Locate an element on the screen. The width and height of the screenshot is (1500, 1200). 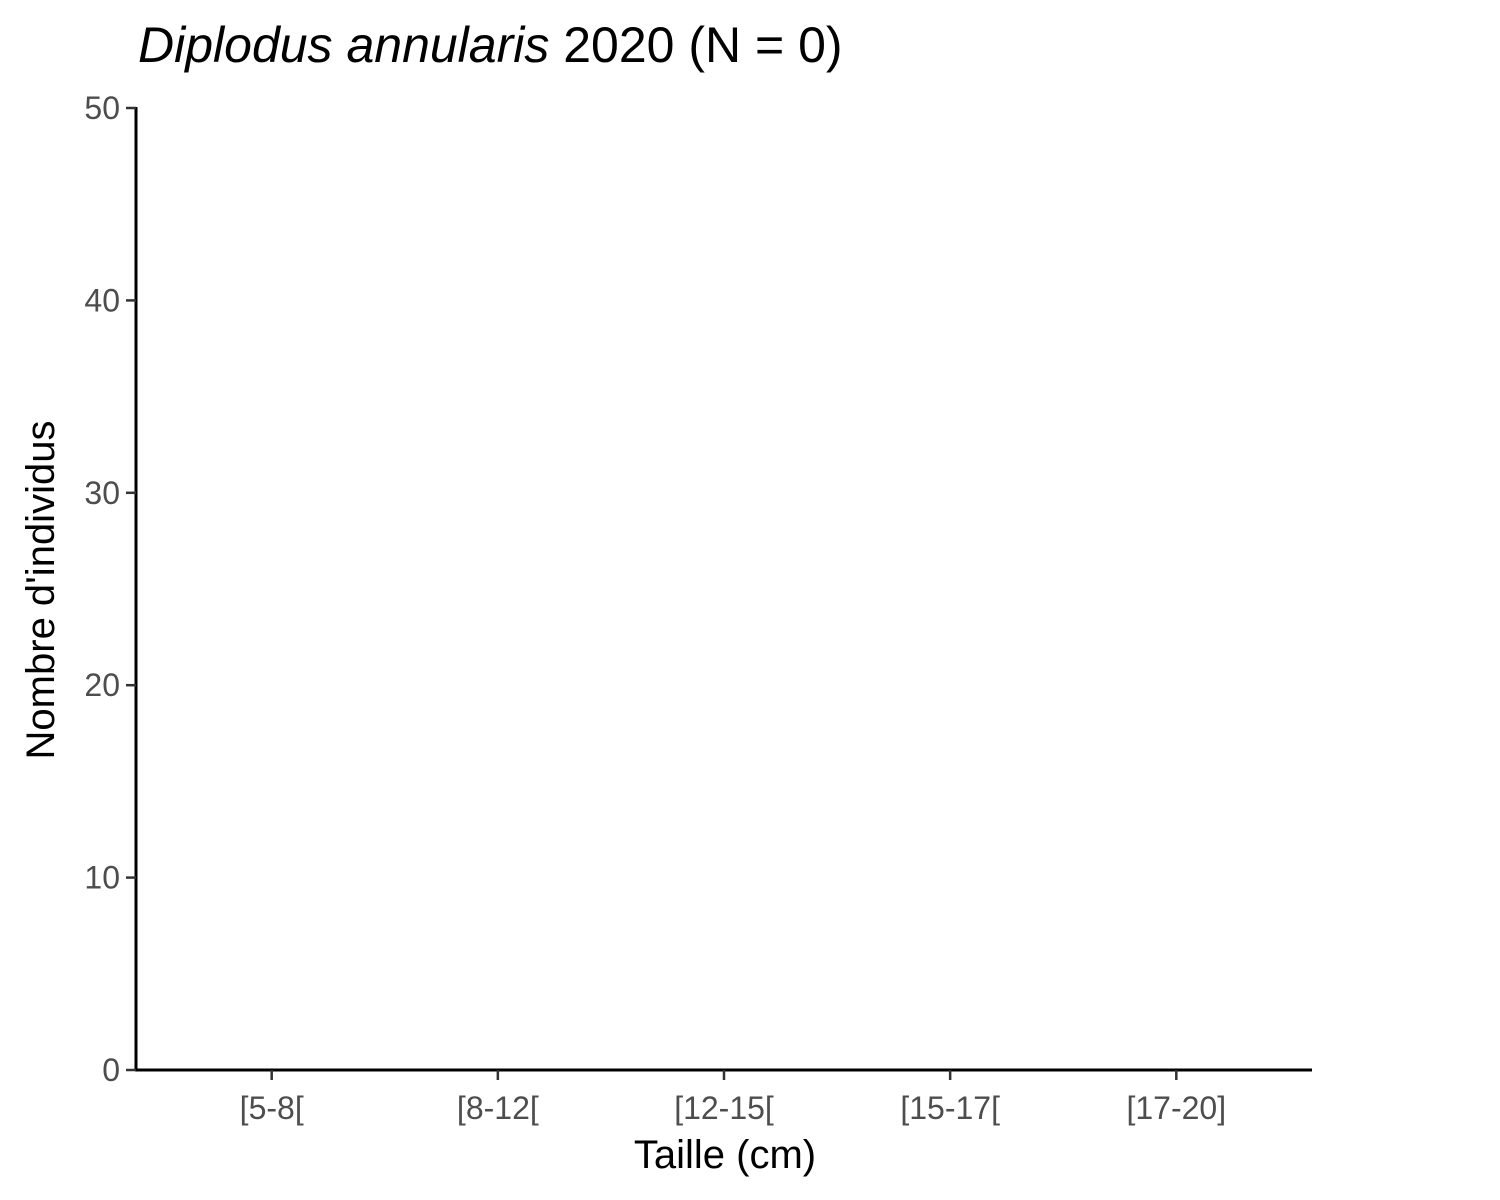
x-tick-label: [8-12[ is located at coordinates (498, 1108).